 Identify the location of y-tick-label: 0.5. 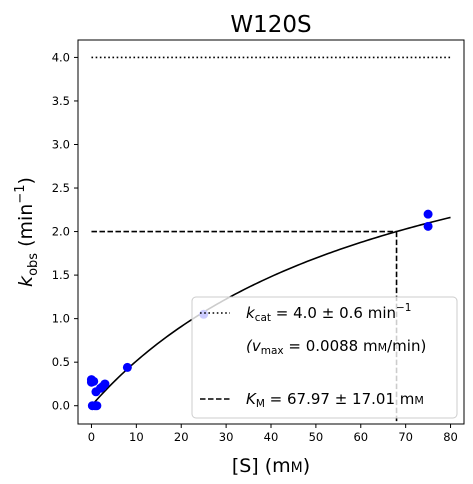
(61, 362).